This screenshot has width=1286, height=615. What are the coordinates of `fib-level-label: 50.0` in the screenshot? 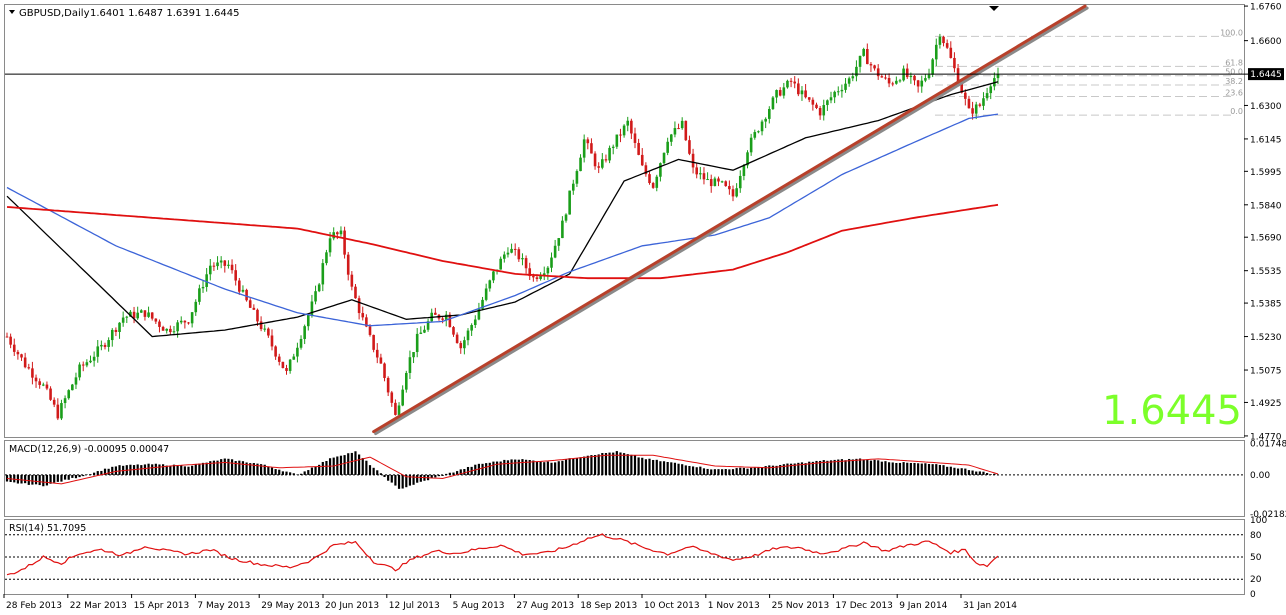 It's located at (1234, 72).